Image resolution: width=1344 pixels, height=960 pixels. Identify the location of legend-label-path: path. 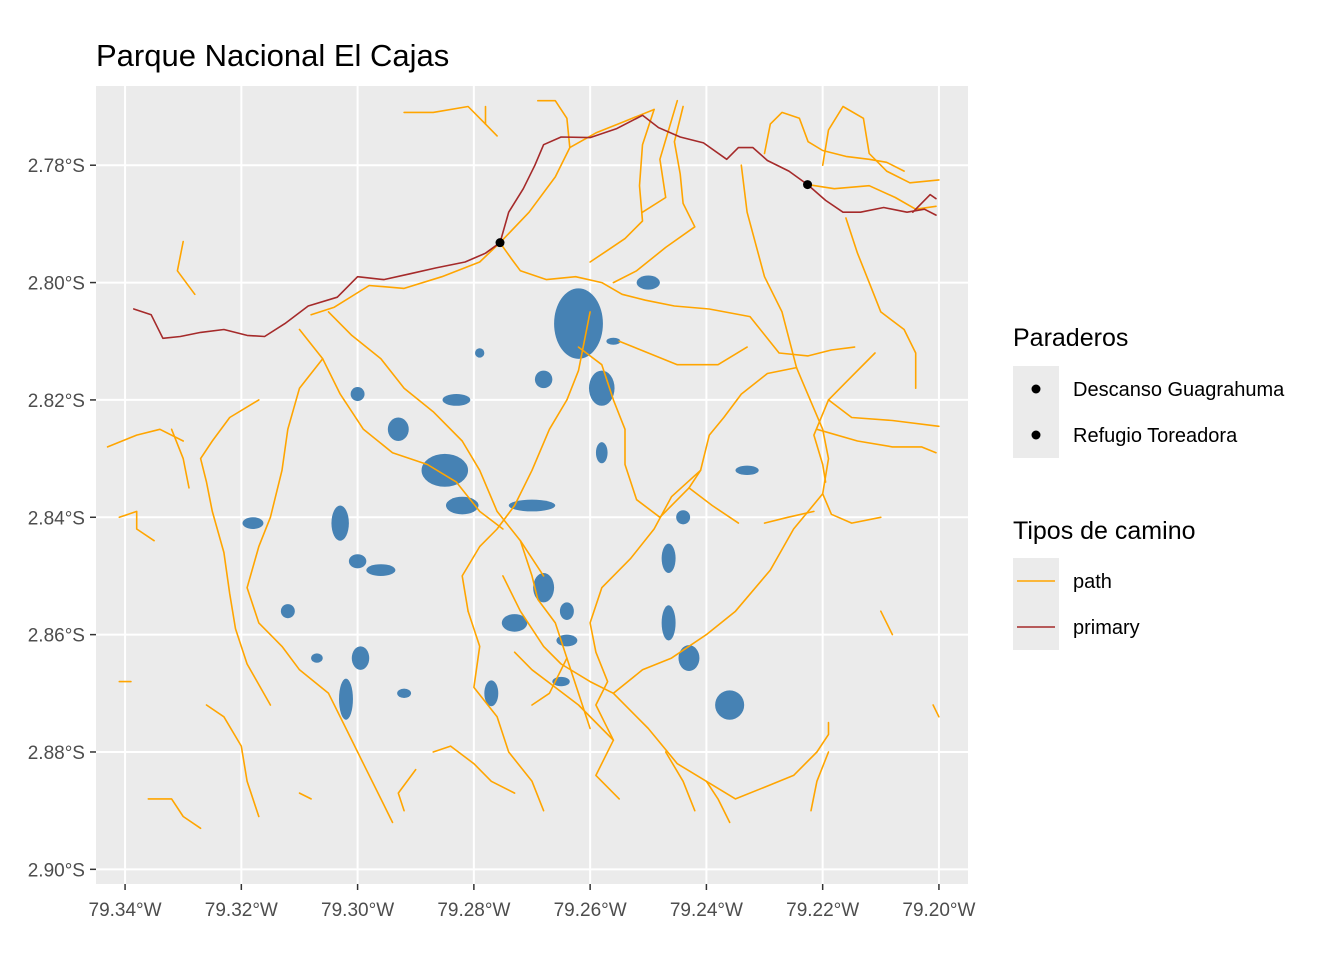
(1092, 582).